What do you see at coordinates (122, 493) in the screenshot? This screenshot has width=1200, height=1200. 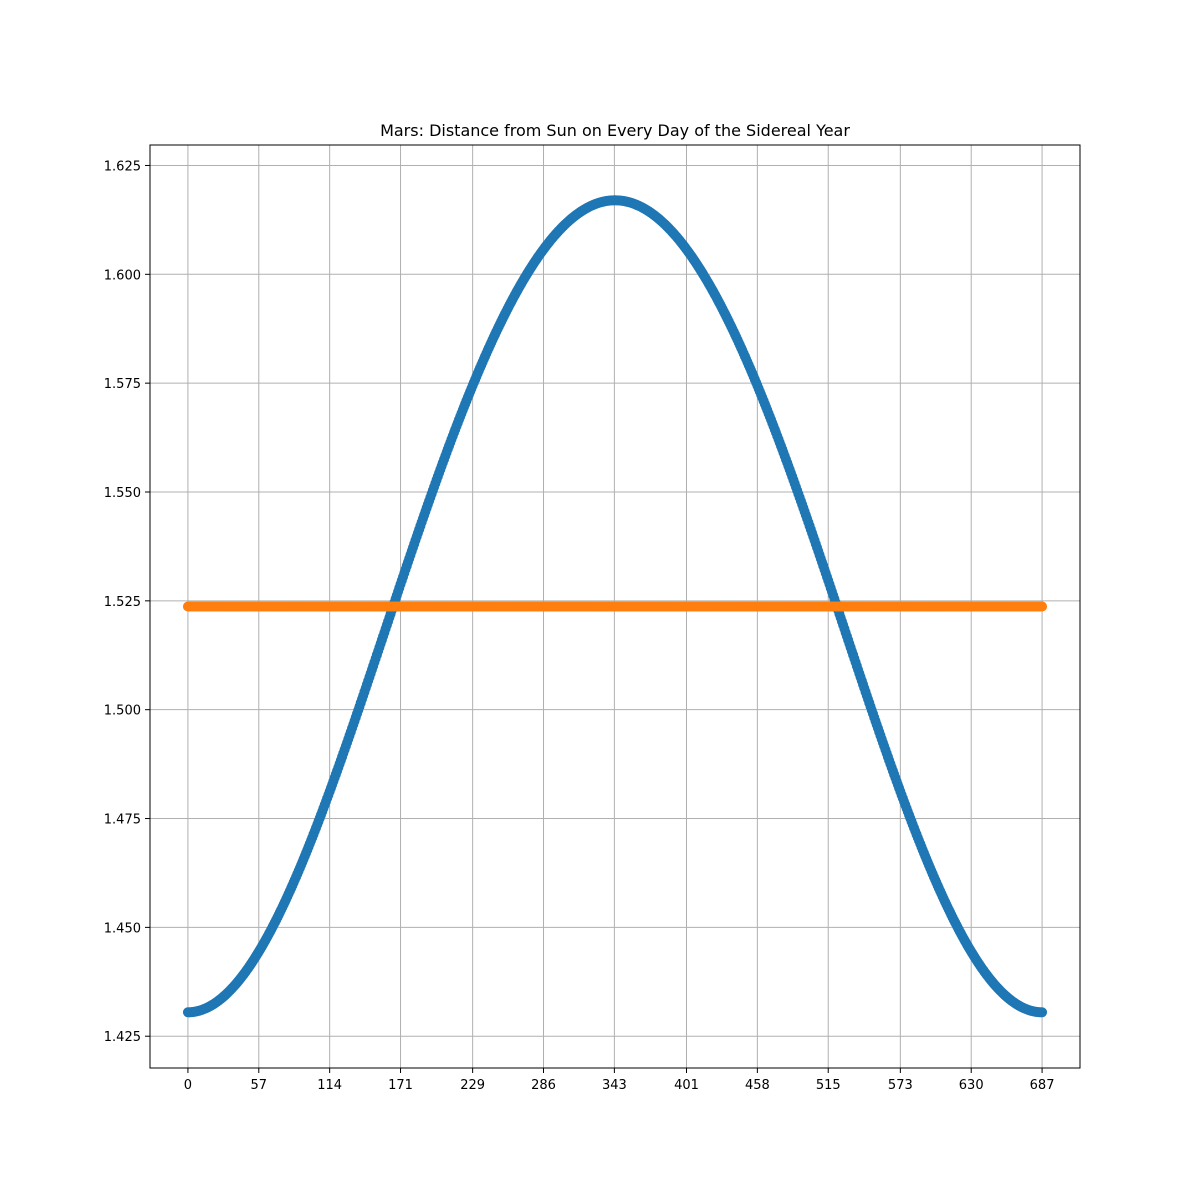 I see `y-tick-label: 1.550` at bounding box center [122, 493].